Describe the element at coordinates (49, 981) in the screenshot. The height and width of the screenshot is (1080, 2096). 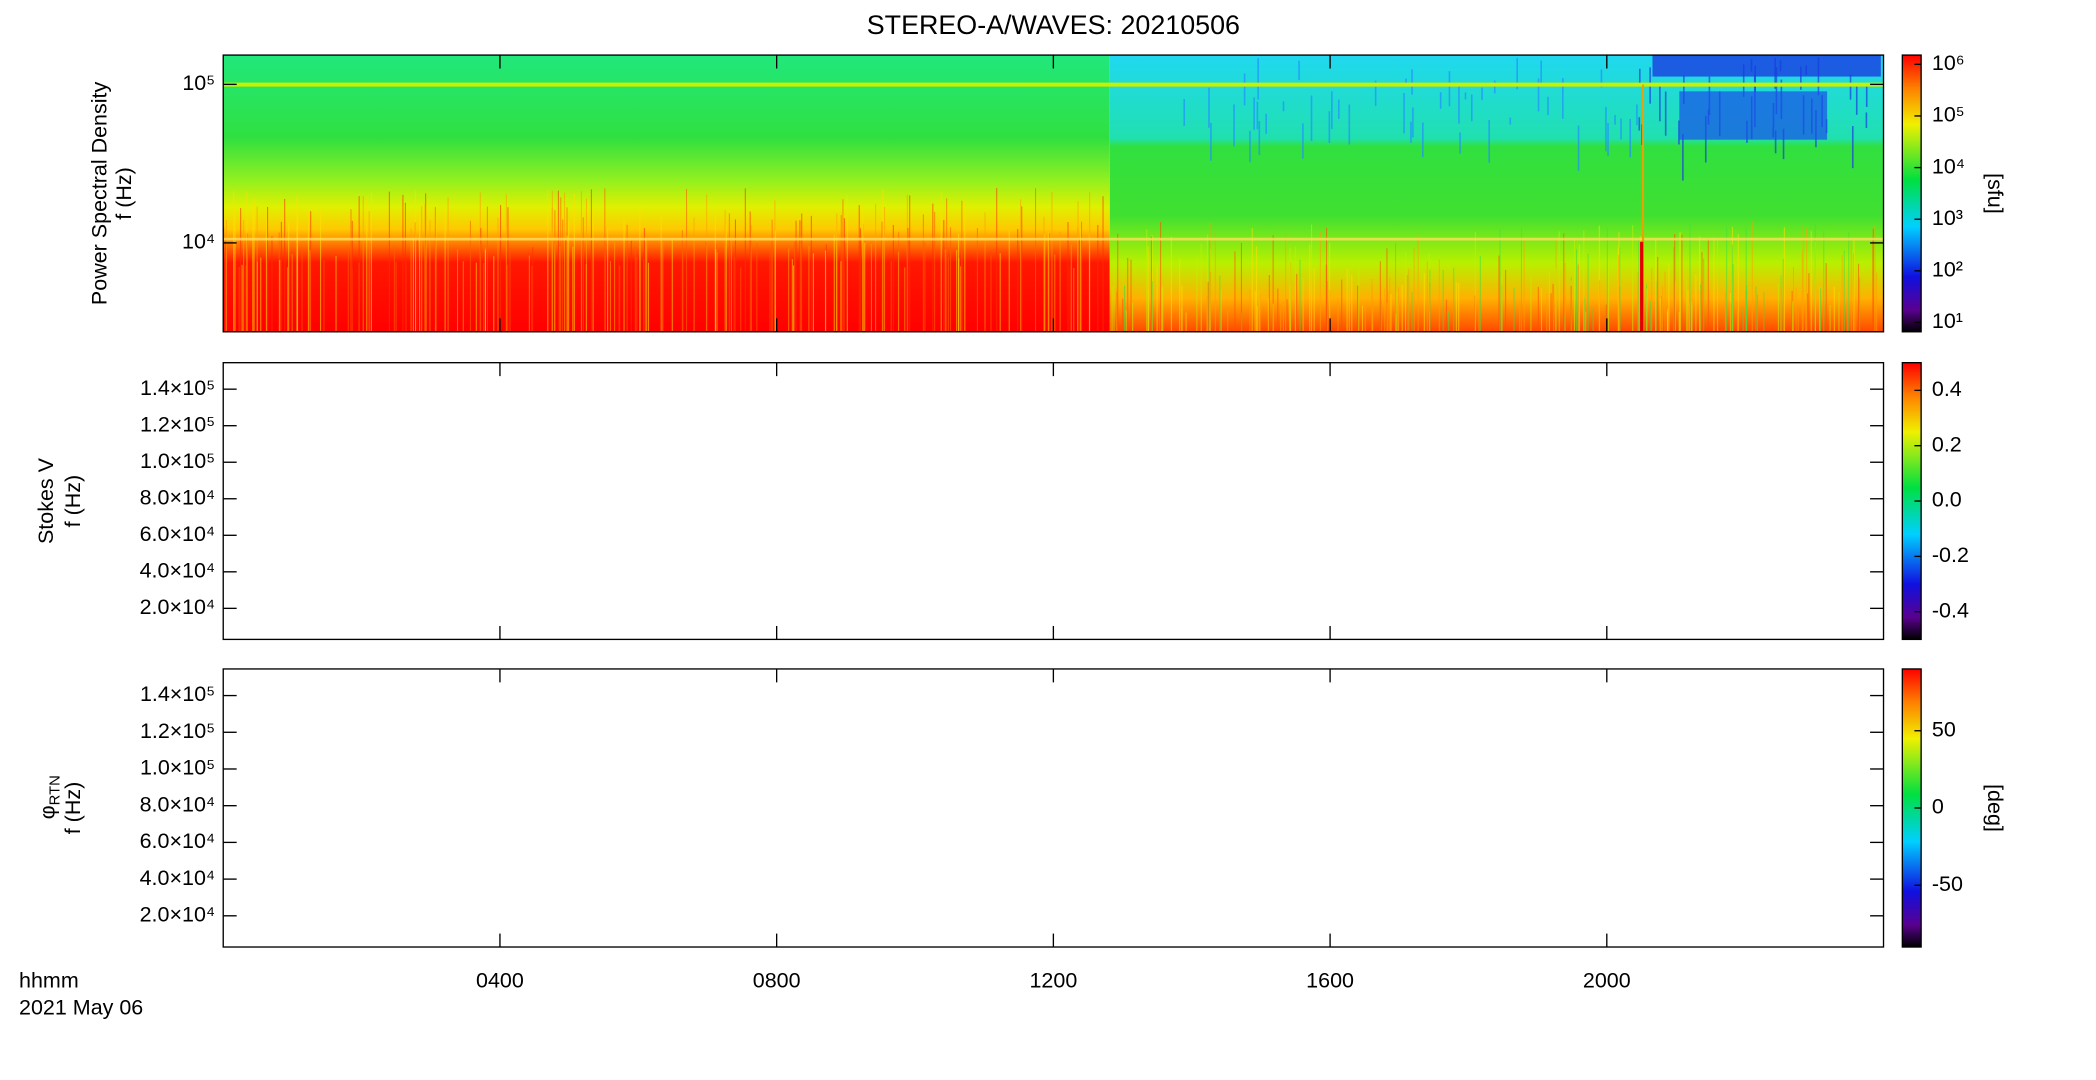
I see `x-axis-label: hhmm` at that location.